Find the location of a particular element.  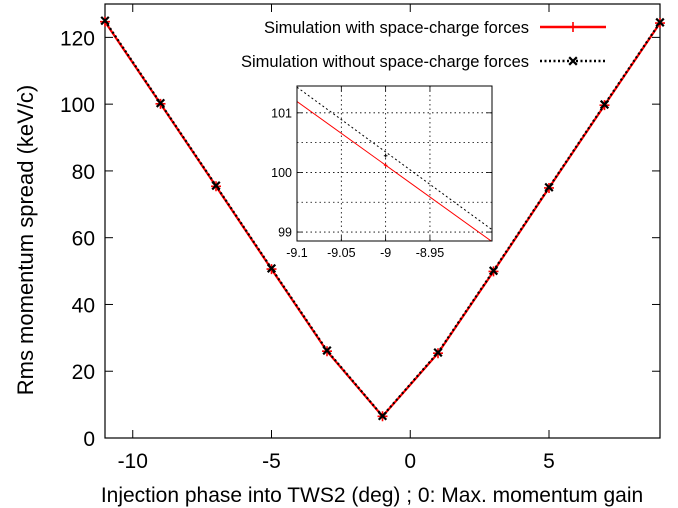

x-tick-label: -10 is located at coordinates (133, 461).